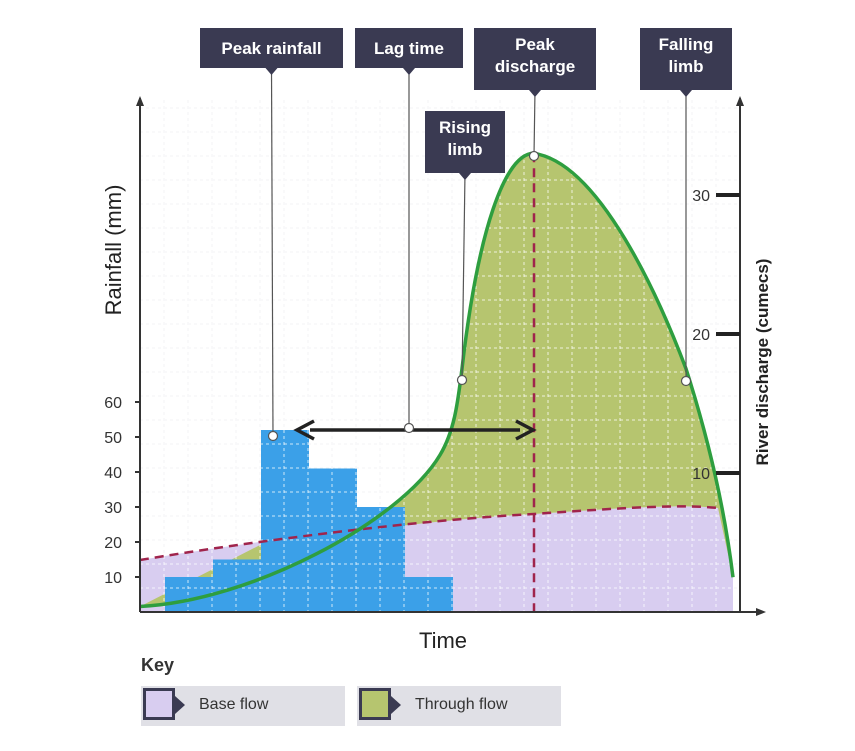  I want to click on y-left-tick-label: 50, so click(113, 438).